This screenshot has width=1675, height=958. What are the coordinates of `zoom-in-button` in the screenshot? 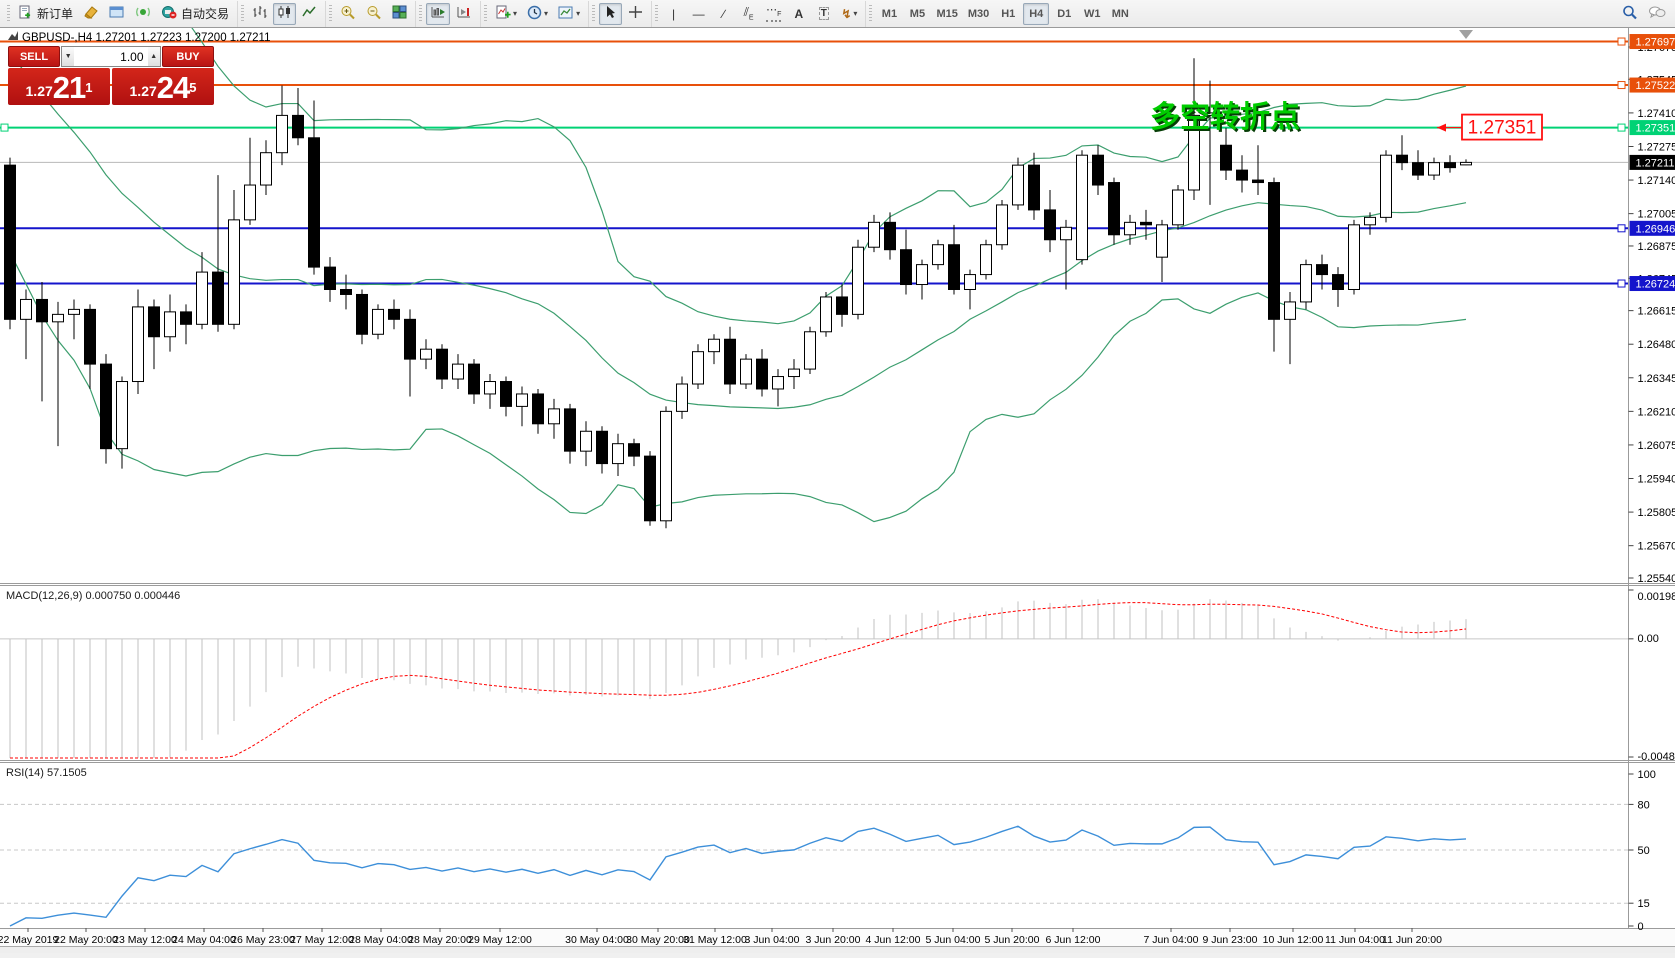 It's located at (348, 14).